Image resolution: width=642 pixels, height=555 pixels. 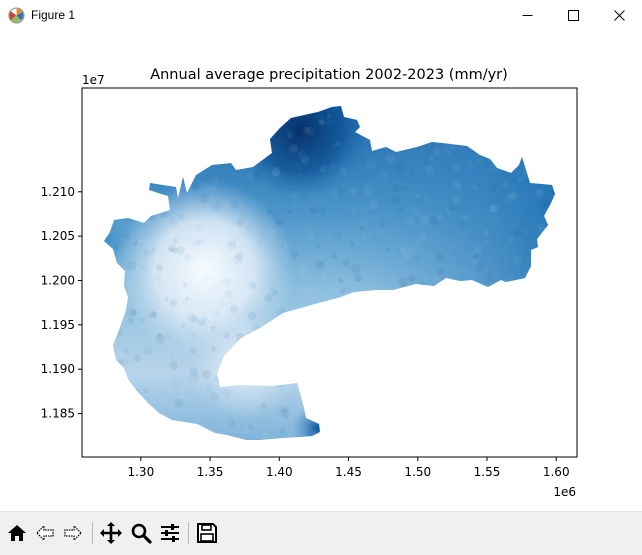 I want to click on configure-subplots-button, so click(x=170, y=533).